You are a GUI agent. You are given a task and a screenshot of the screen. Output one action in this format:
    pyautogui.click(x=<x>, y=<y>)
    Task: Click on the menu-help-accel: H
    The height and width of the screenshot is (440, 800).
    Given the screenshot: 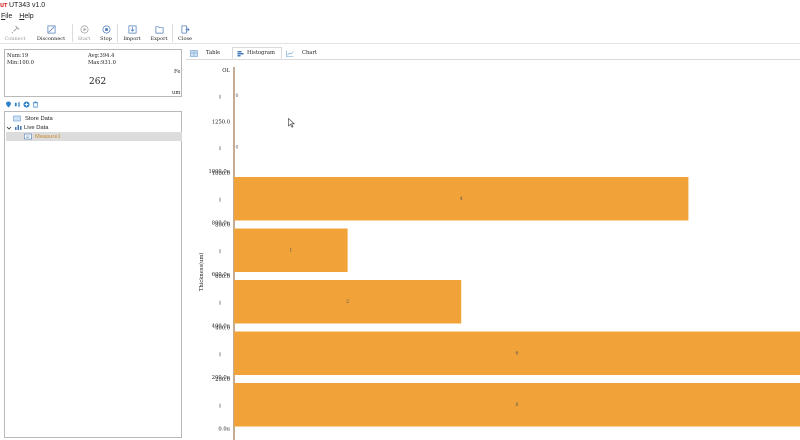 What is the action you would take?
    pyautogui.click(x=22, y=16)
    